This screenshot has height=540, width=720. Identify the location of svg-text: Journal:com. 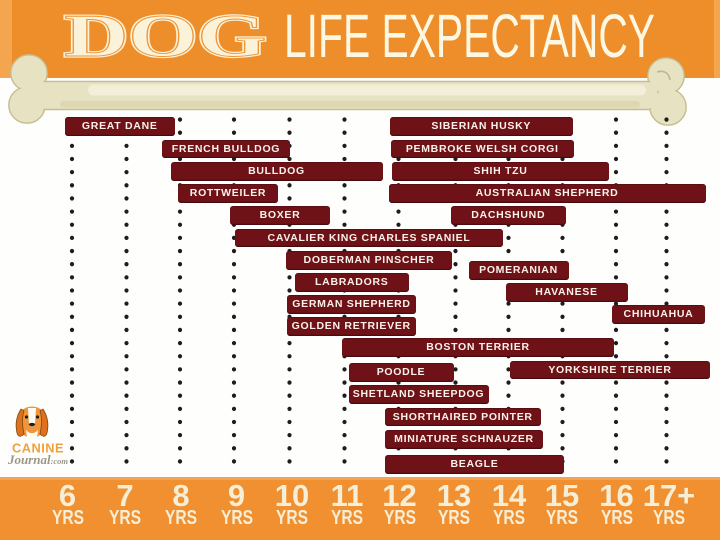
(37, 459).